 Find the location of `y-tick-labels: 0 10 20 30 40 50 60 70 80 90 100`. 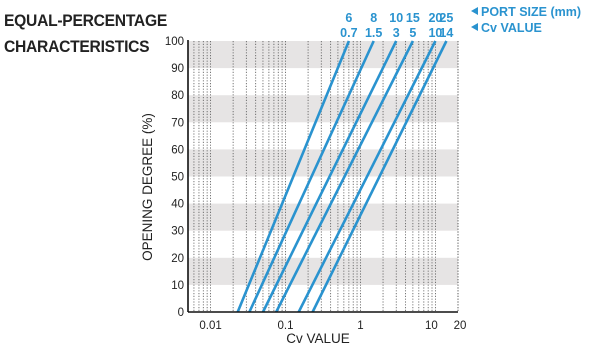

y-tick-labels: 0 10 20 30 40 50 60 70 80 90 100 is located at coordinates (174, 177).